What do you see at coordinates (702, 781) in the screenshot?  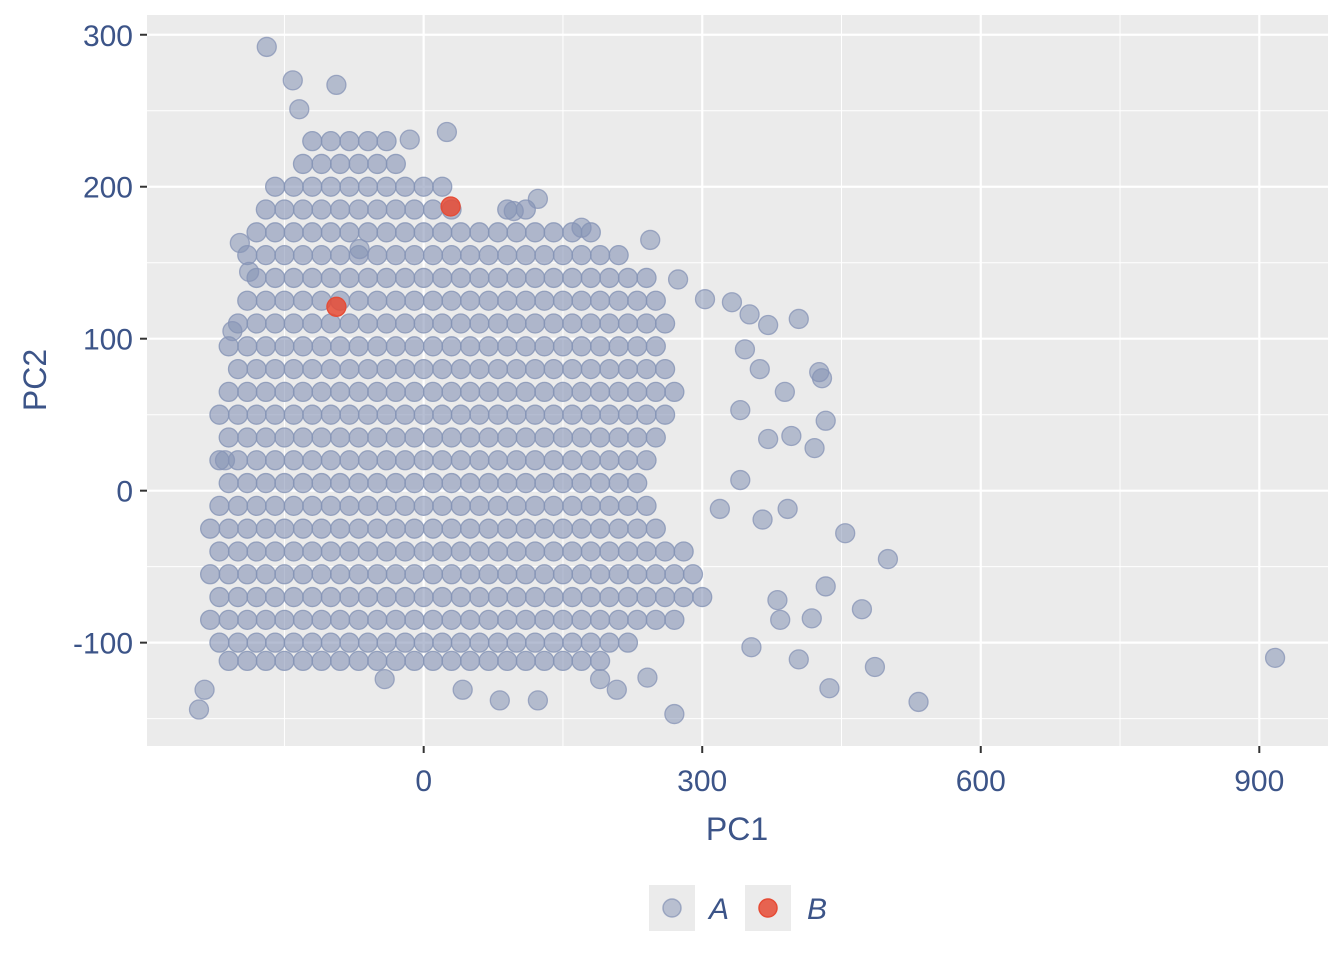 I see `x-tick-label: 300` at bounding box center [702, 781].